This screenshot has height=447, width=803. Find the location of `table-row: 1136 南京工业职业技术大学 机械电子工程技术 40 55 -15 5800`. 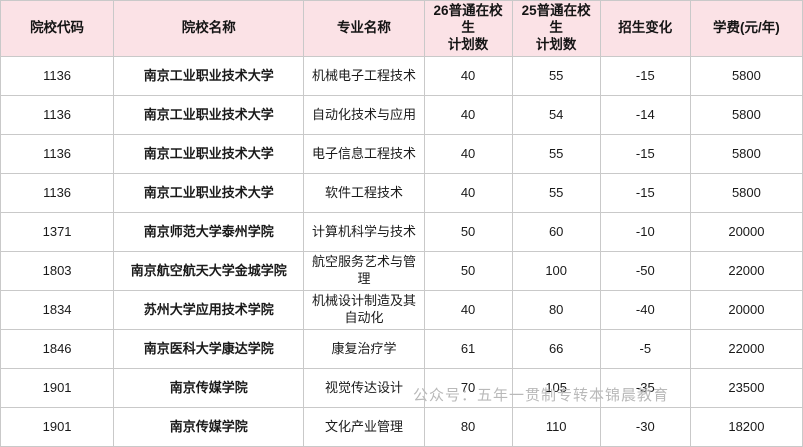

table-row: 1136 南京工业职业技术大学 机械电子工程技术 40 55 -15 5800 is located at coordinates (401, 75).